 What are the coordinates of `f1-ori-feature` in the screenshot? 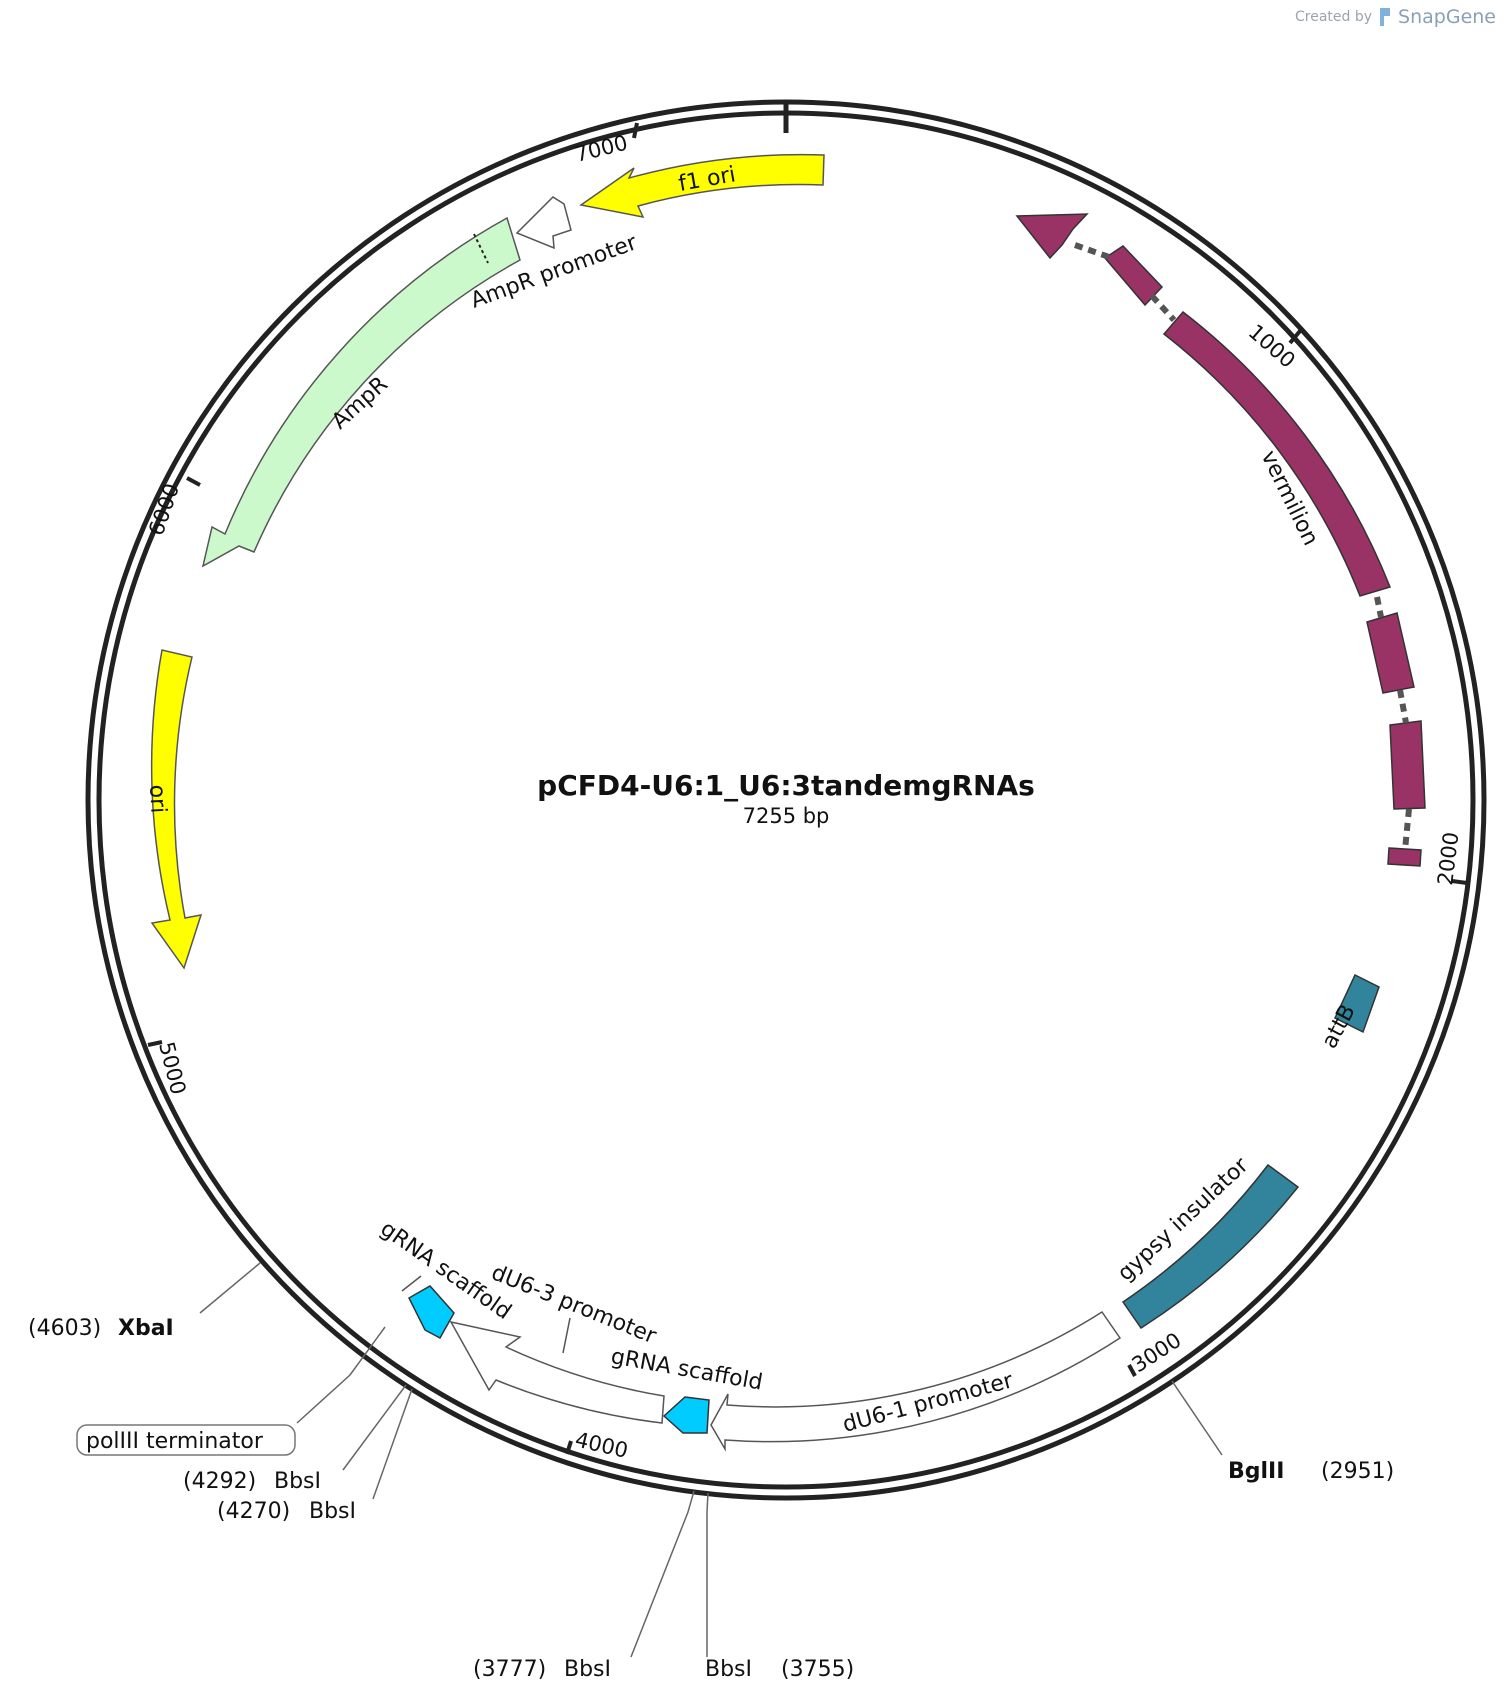 It's located at (702, 186).